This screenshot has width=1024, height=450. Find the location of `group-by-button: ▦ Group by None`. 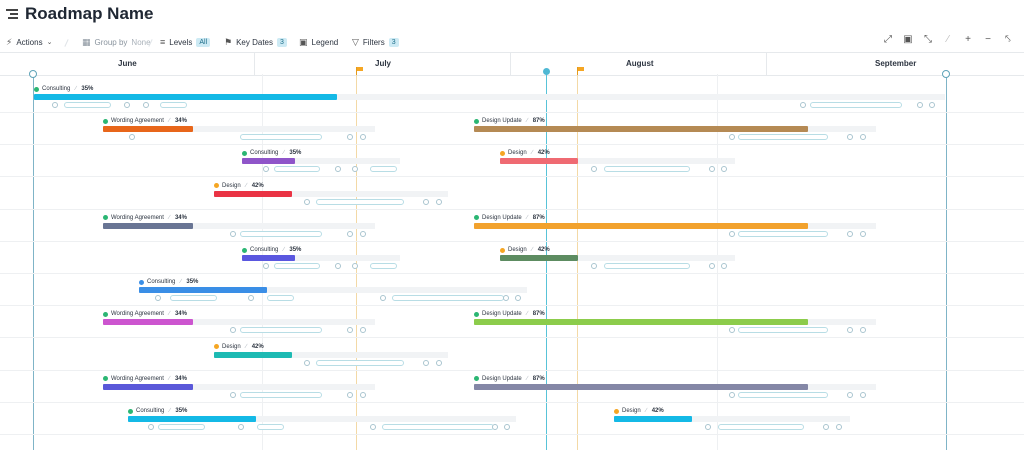

group-by-button: ▦ Group by None is located at coordinates (116, 42).